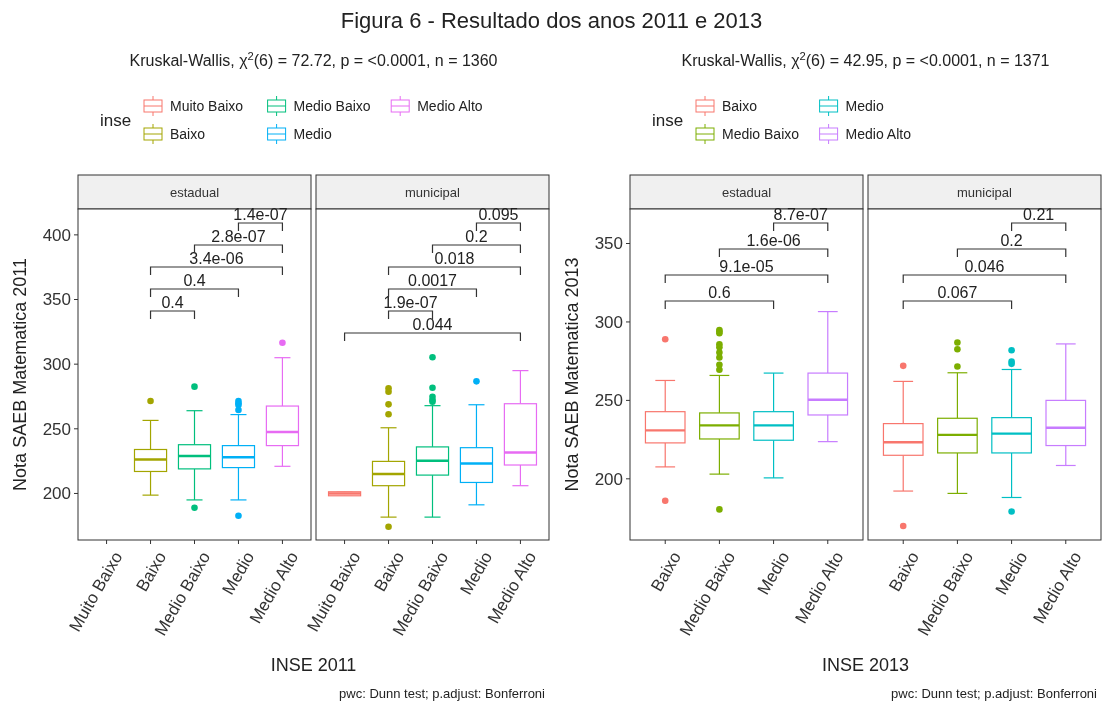 The image size is (1103, 705). Describe the element at coordinates (773, 240) in the screenshot. I see `annotation: 1.6e-06` at that location.